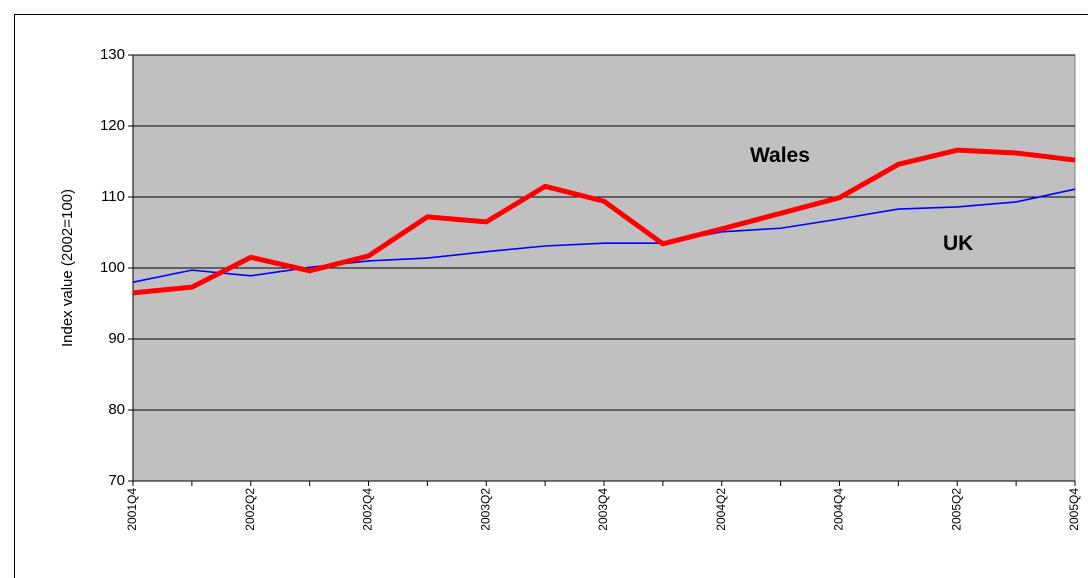 Image resolution: width=1088 pixels, height=578 pixels. What do you see at coordinates (113, 196) in the screenshot?
I see `y-tick-label: 110` at bounding box center [113, 196].